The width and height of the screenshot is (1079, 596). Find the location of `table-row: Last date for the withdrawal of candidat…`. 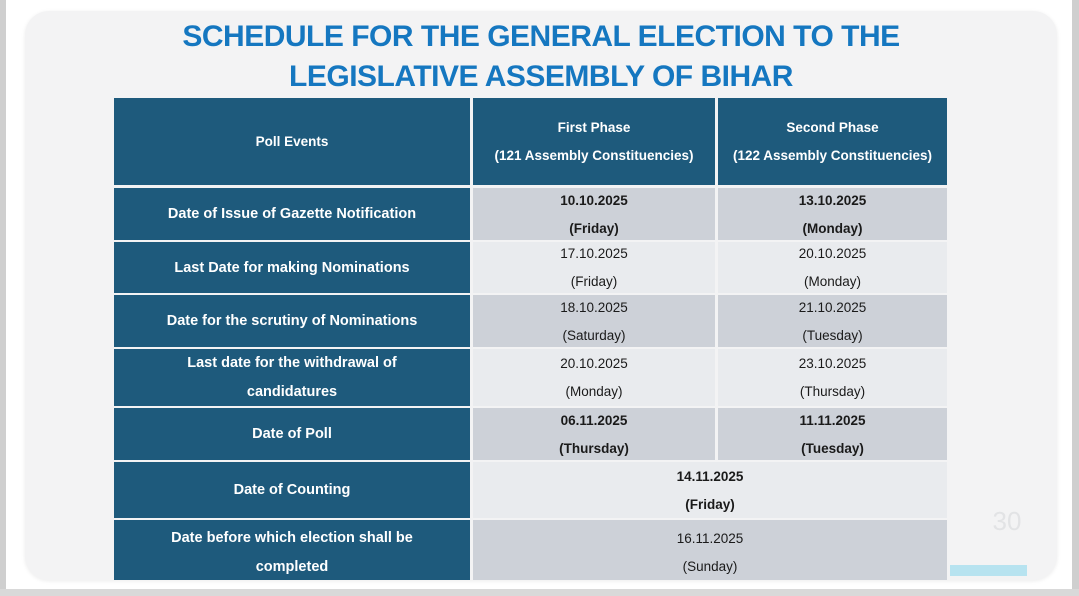

table-row: Last date for the withdrawal of candidat… is located at coordinates (530, 377).